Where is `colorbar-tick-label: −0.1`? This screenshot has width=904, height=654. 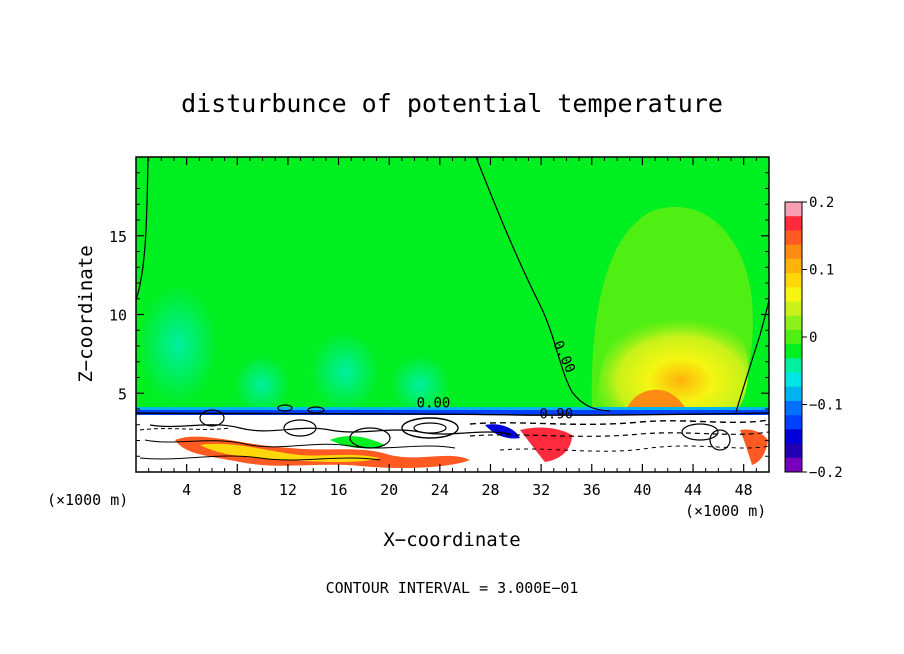
colorbar-tick-label: −0.1 is located at coordinates (826, 406).